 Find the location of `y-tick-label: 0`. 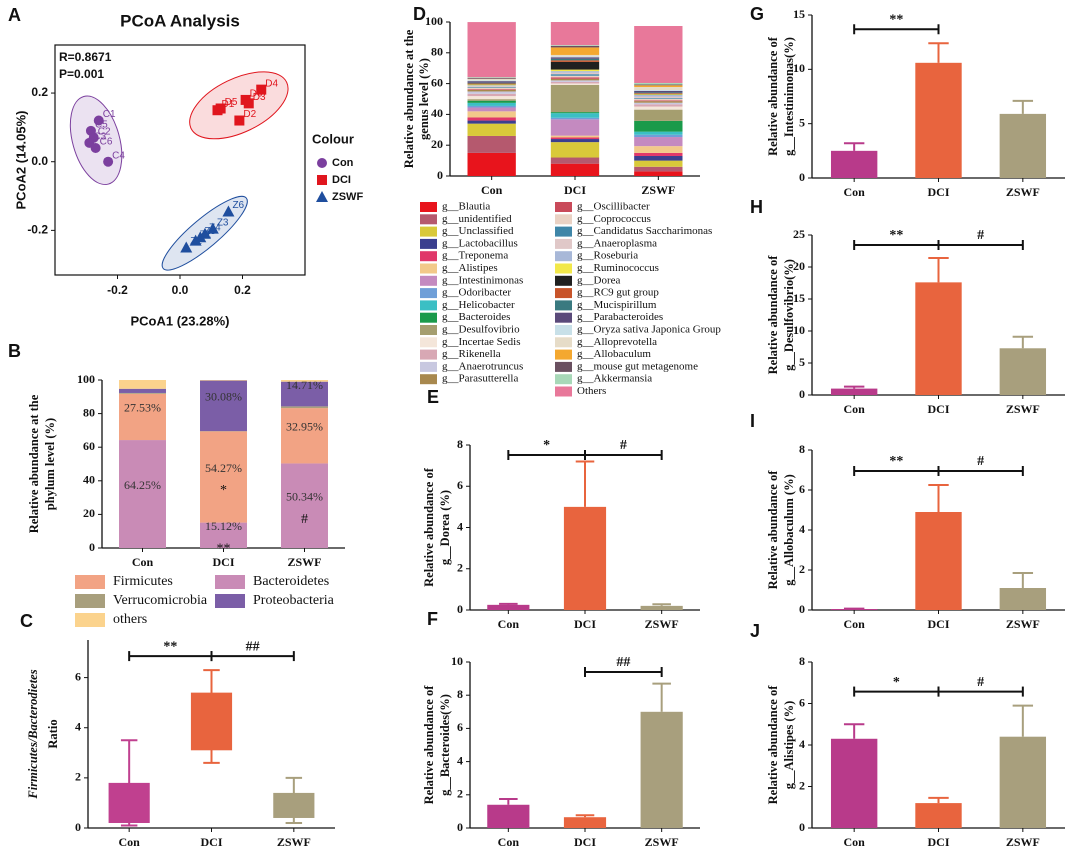

y-tick-label: 0 is located at coordinates (460, 827).